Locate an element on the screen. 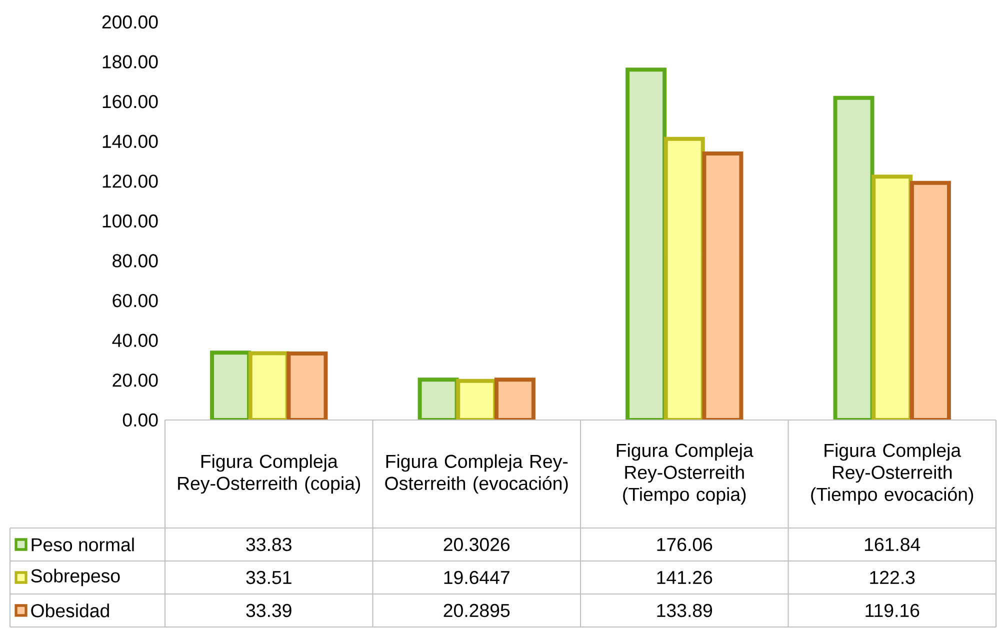 This screenshot has height=632, width=997. y-tick-label: 180.00 is located at coordinates (130, 61).